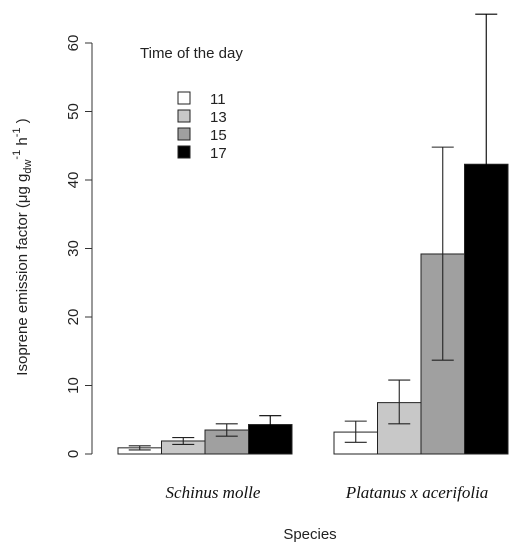 Image resolution: width=525 pixels, height=550 pixels. What do you see at coordinates (218, 135) in the screenshot?
I see `legend-label: 15` at bounding box center [218, 135].